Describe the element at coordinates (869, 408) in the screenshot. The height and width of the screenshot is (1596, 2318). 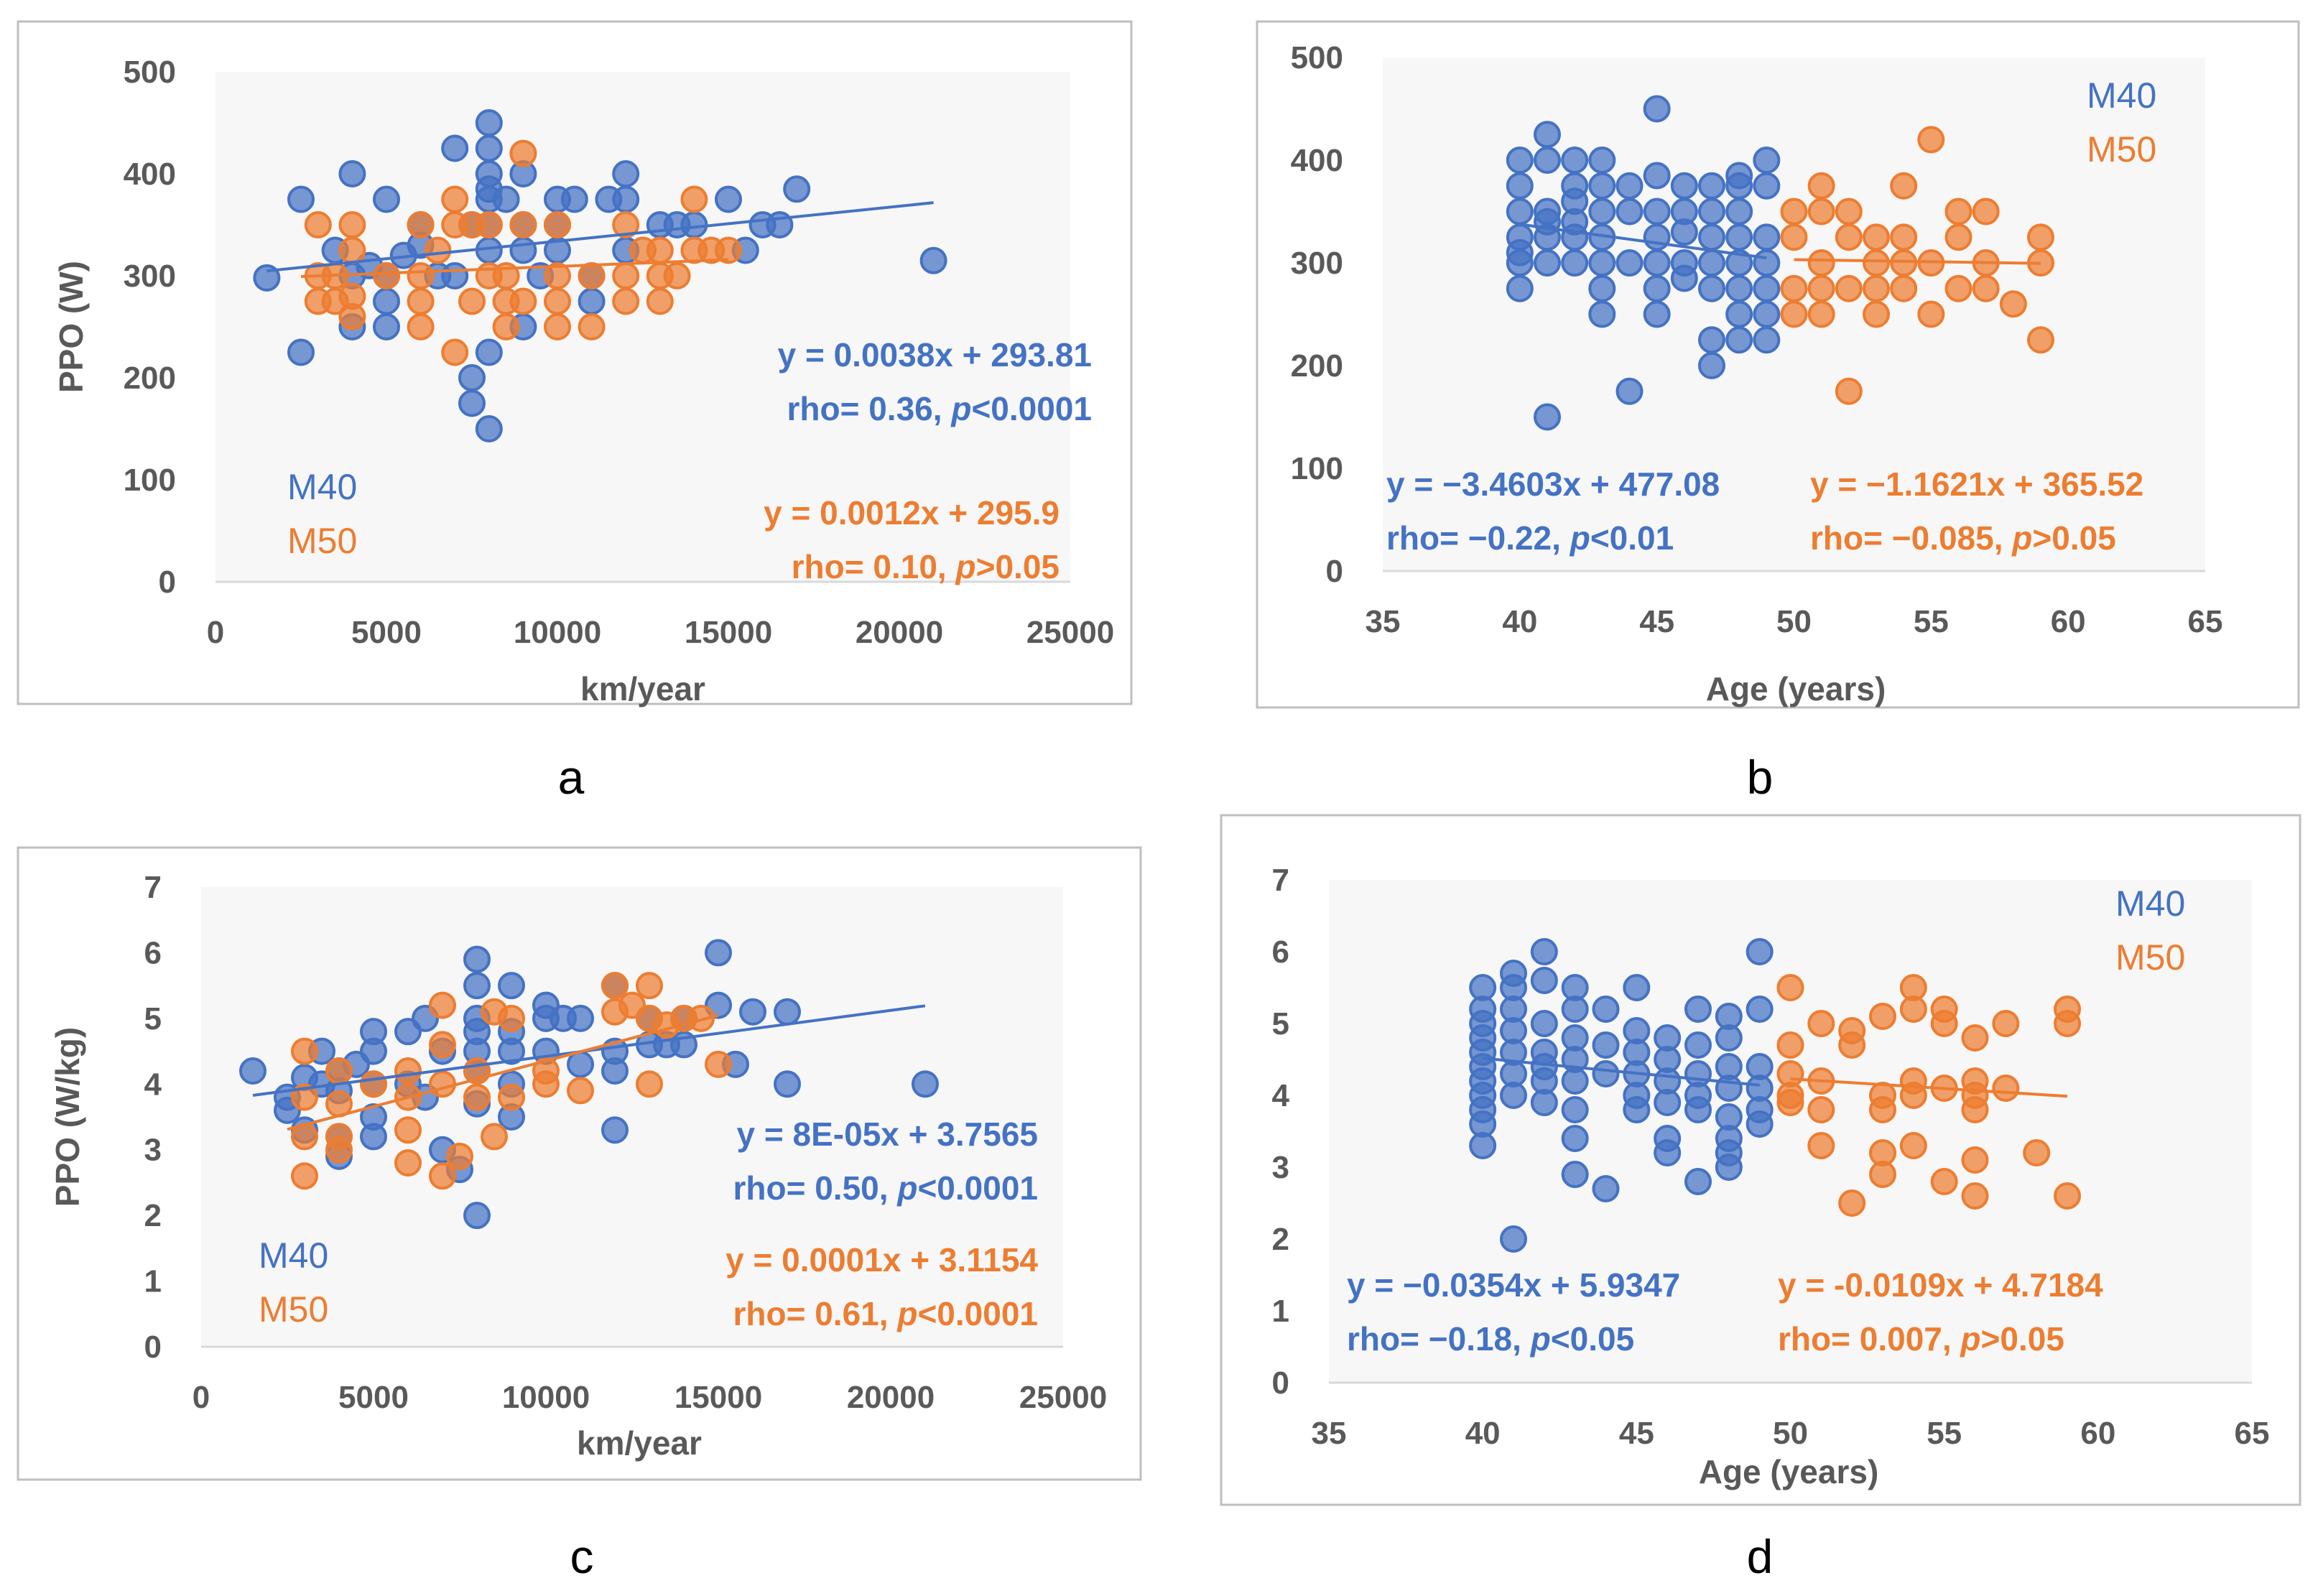
I see `fit-rho: rho= 0.36,` at that location.